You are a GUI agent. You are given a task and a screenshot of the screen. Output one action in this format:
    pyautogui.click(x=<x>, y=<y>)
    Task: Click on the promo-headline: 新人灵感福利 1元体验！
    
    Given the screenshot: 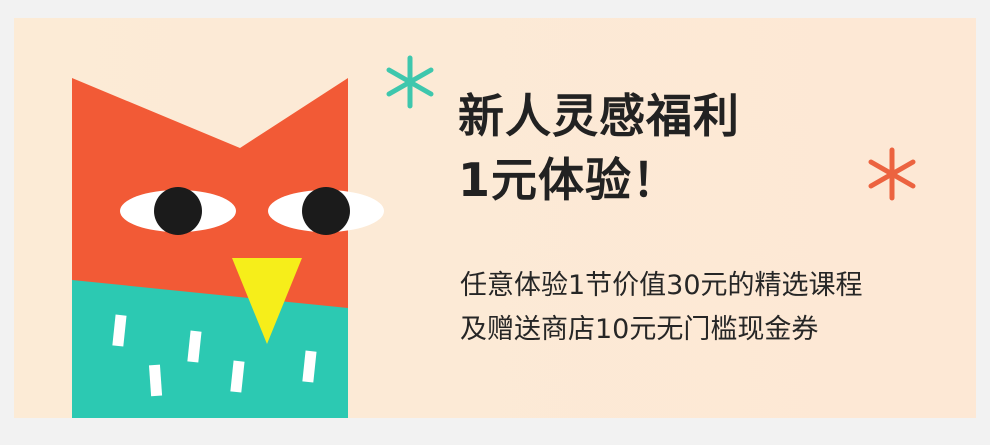 What is the action you would take?
    pyautogui.click(x=599, y=148)
    